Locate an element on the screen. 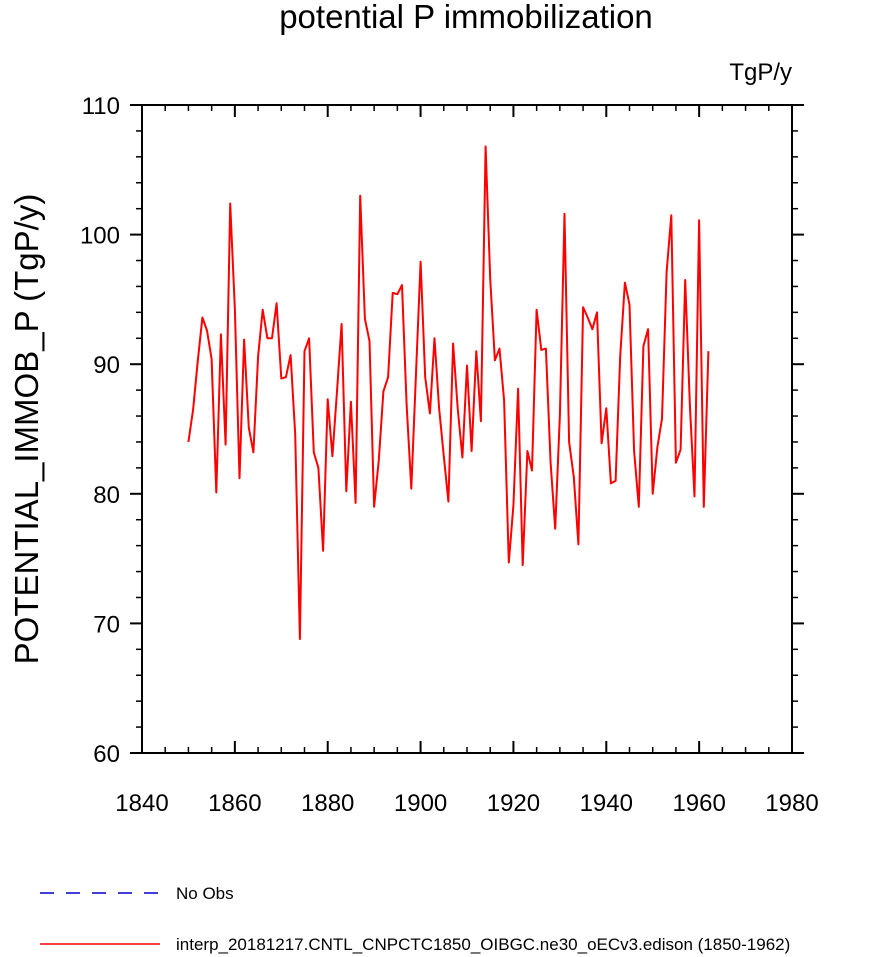  units-label: TgP/y is located at coordinates (760, 72).